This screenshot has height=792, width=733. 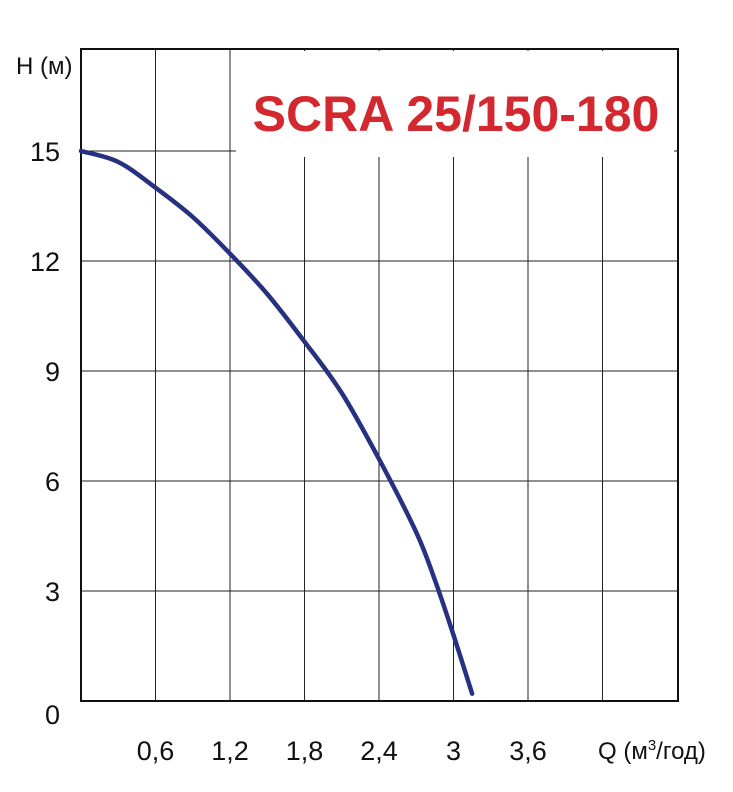 I want to click on y-tick-label: 12, so click(x=45, y=262).